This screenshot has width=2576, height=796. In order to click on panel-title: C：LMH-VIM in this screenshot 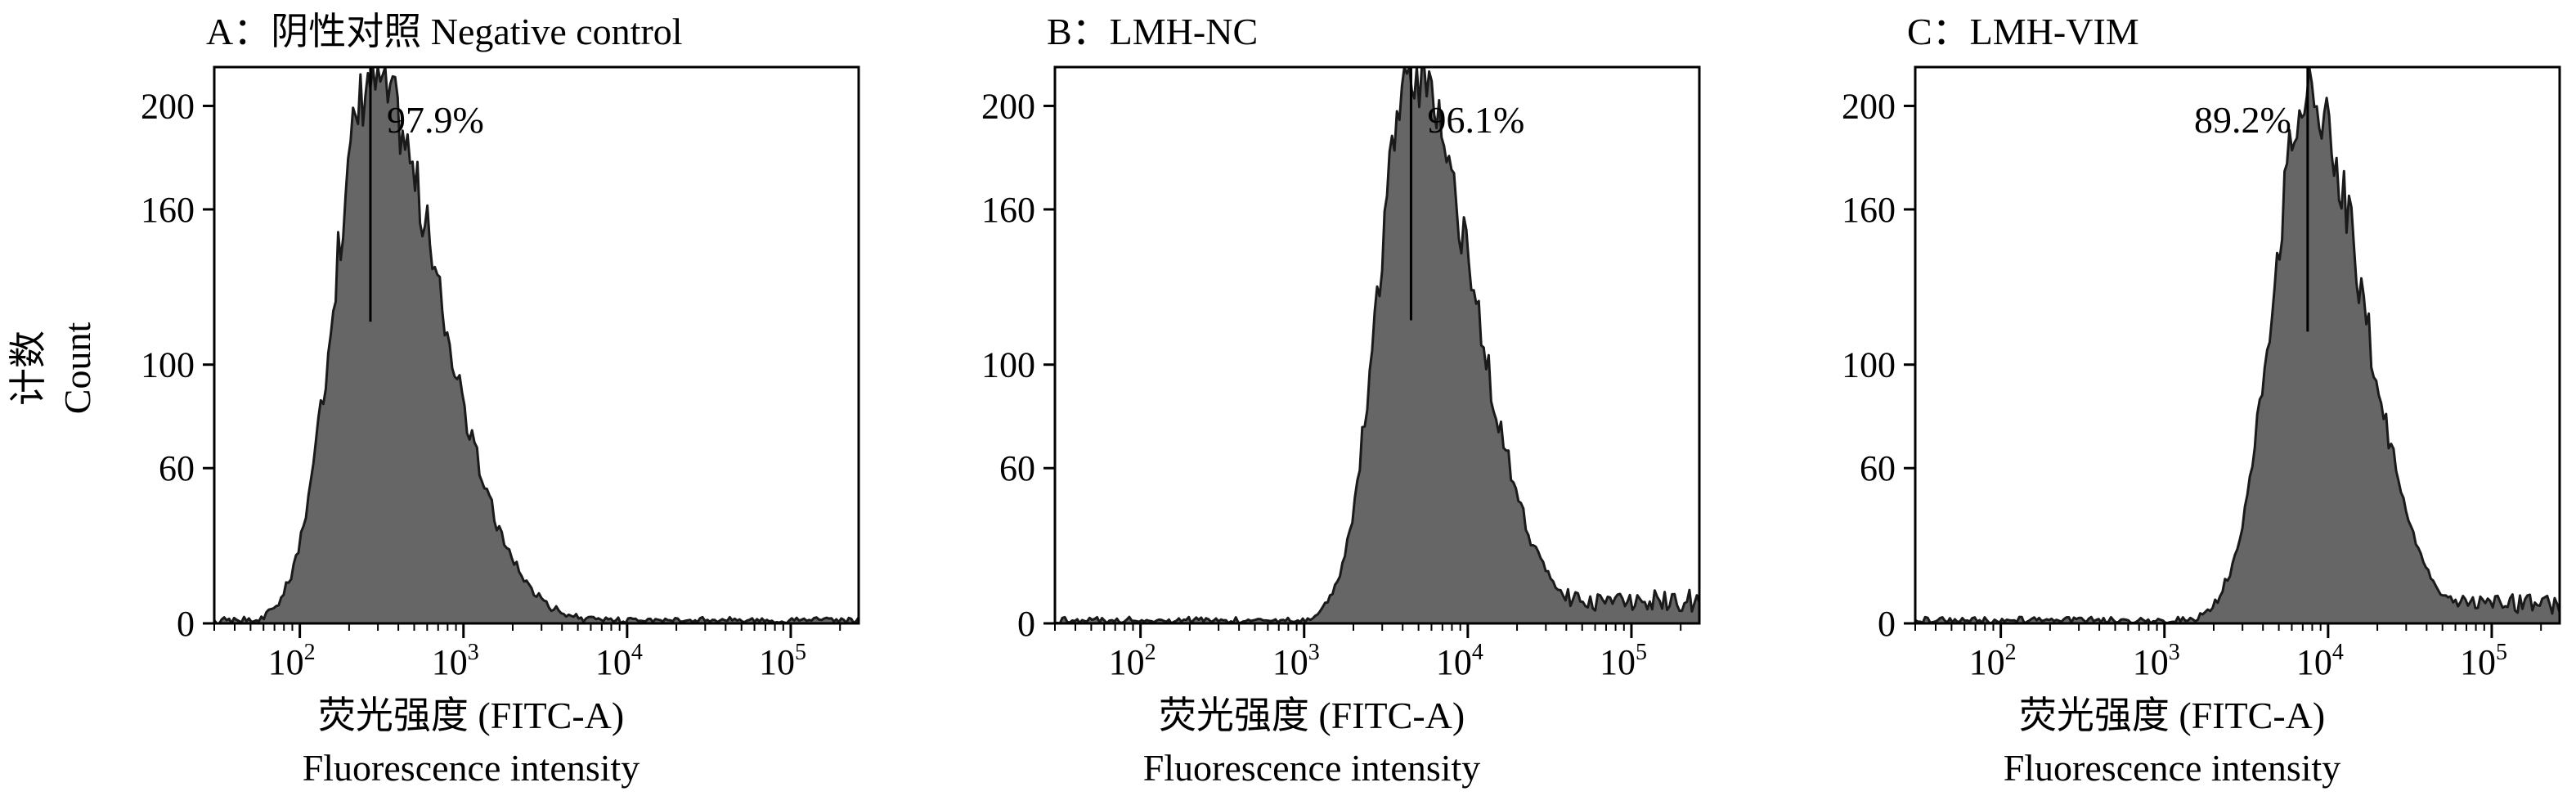, I will do `click(2023, 32)`.